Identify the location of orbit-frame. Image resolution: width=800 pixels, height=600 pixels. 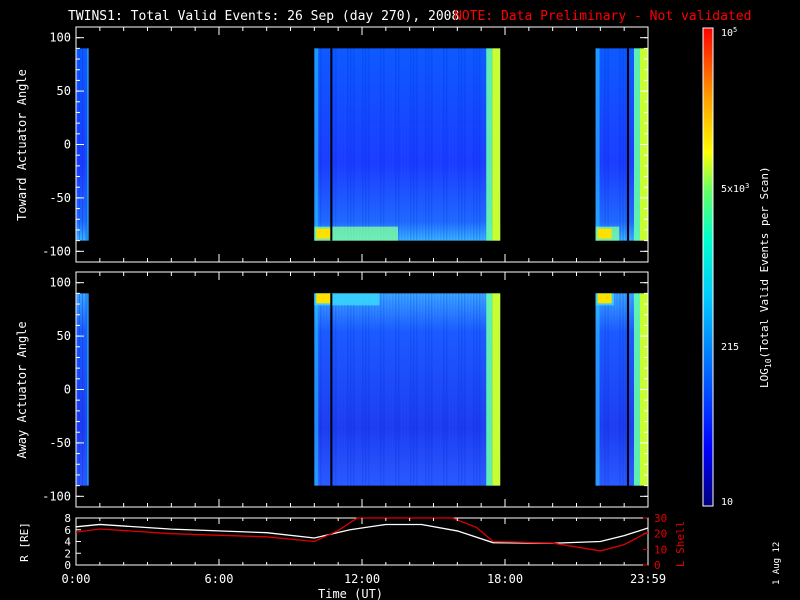
(362, 541).